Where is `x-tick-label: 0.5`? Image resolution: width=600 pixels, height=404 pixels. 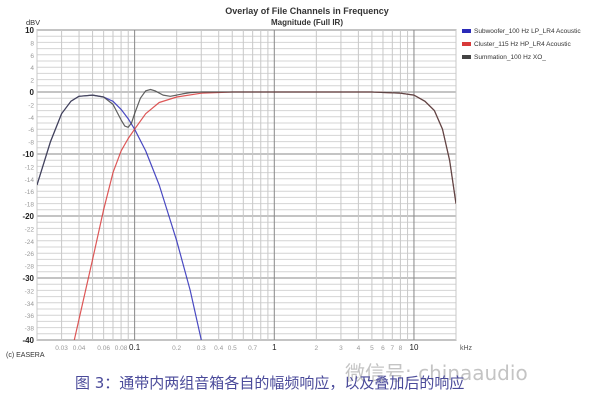
x-tick-label: 0.5 is located at coordinates (232, 348).